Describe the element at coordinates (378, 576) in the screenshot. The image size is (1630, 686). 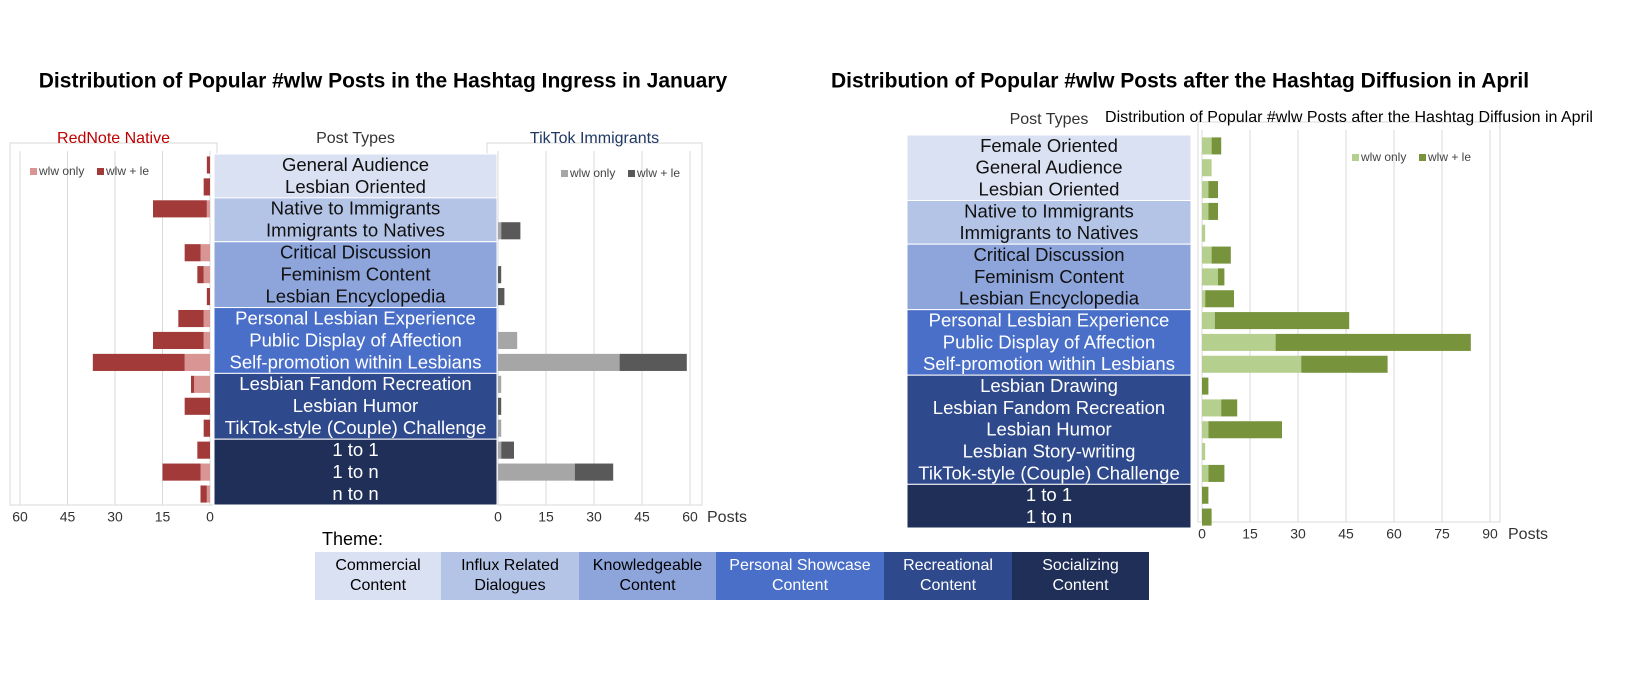
I see `theme-legend-item: Commercial Content` at that location.